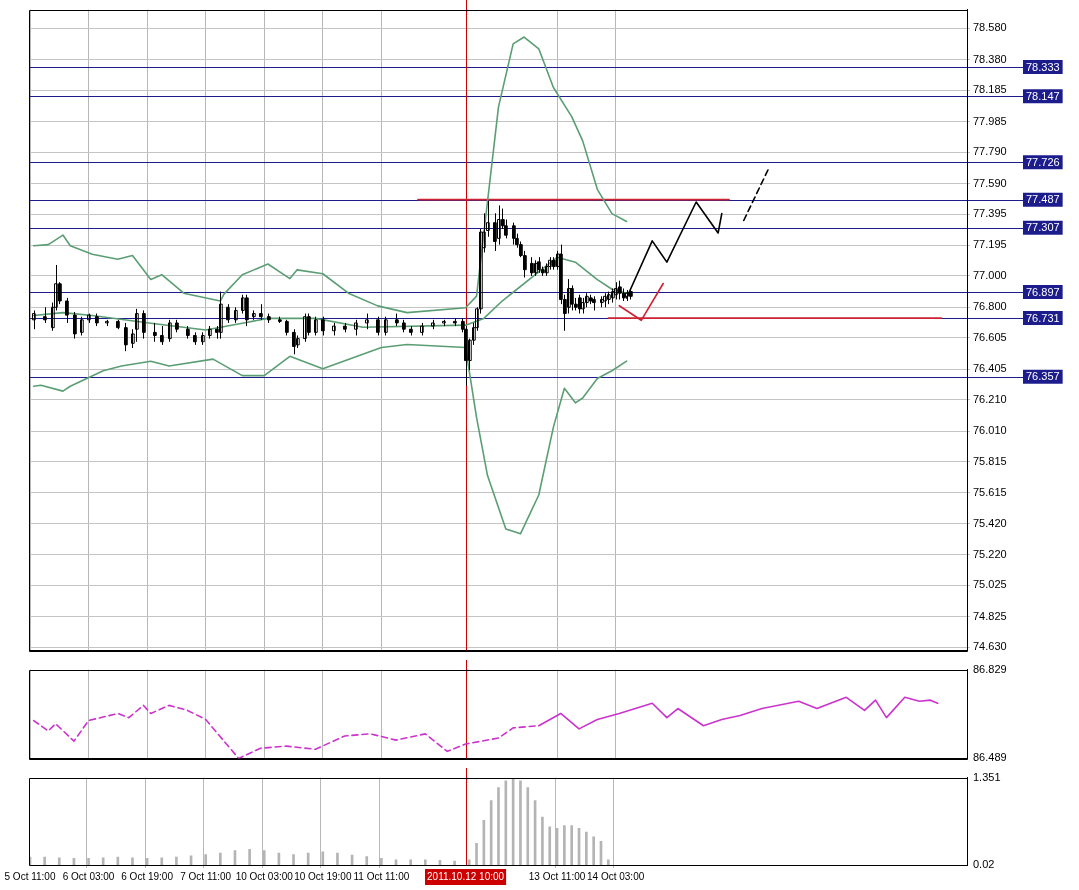 The width and height of the screenshot is (1079, 890). Describe the element at coordinates (984, 864) in the screenshot. I see `y-tick-label: 0.02` at that location.